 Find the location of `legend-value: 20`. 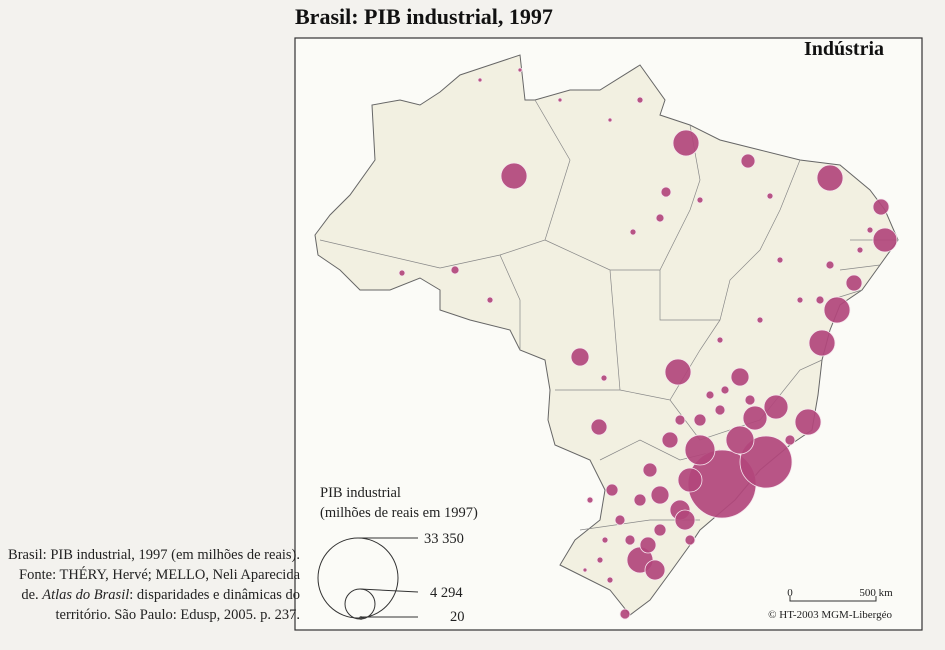

legend-value: 20 is located at coordinates (457, 617).